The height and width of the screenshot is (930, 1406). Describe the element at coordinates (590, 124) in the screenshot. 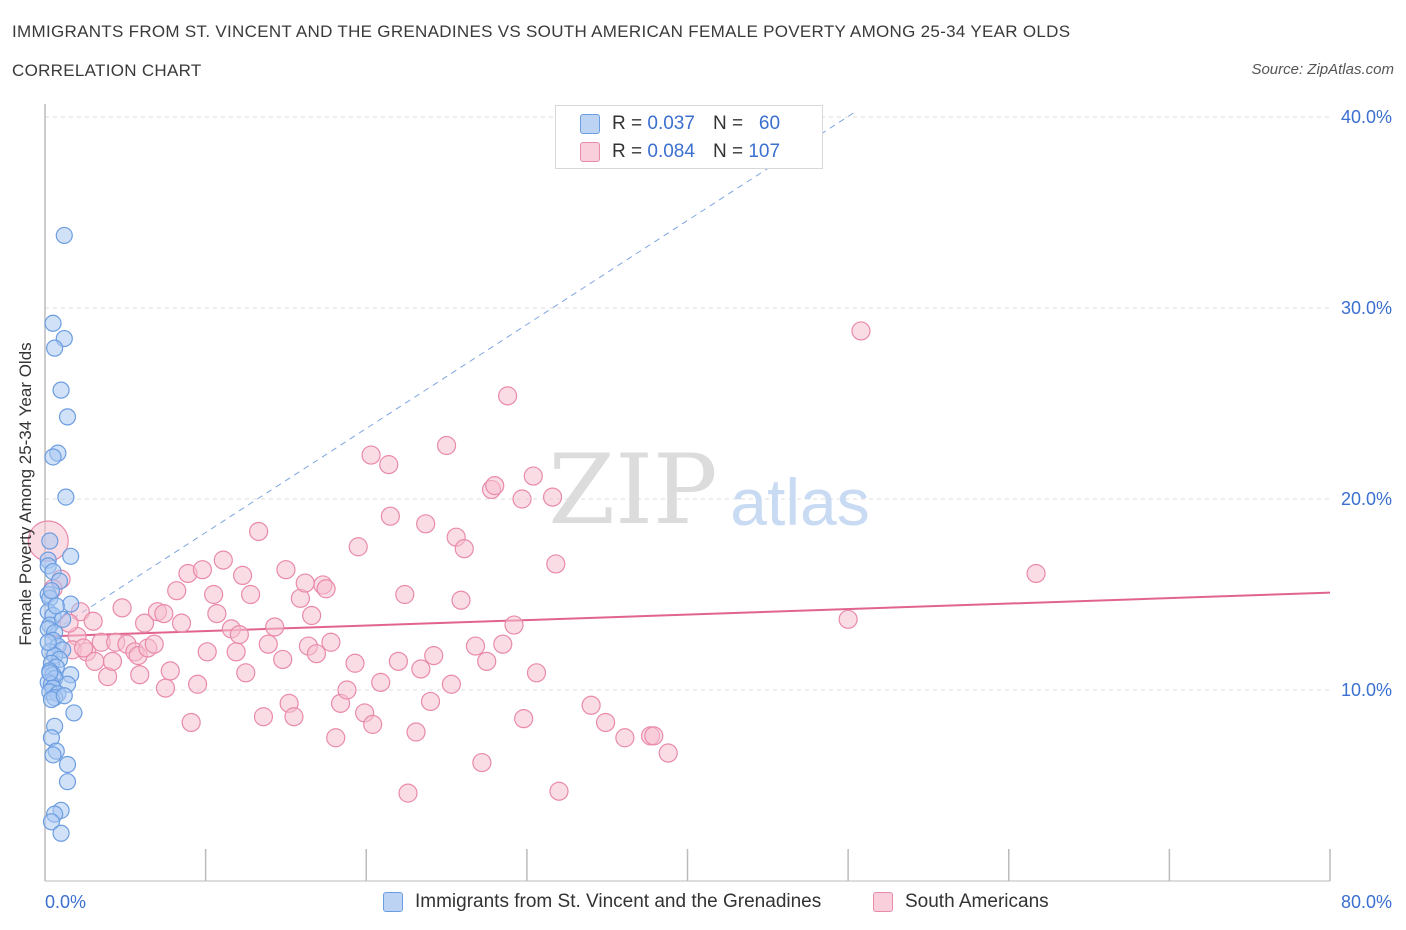

I see `legend-swatch-blue` at that location.